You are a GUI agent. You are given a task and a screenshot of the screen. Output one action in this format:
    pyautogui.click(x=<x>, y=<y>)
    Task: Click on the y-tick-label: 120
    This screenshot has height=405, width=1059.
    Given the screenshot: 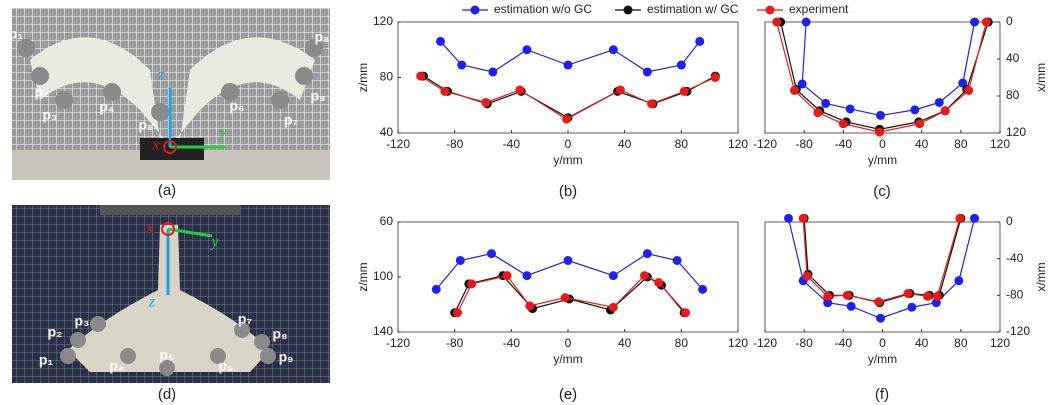 What is the action you would take?
    pyautogui.click(x=1016, y=132)
    